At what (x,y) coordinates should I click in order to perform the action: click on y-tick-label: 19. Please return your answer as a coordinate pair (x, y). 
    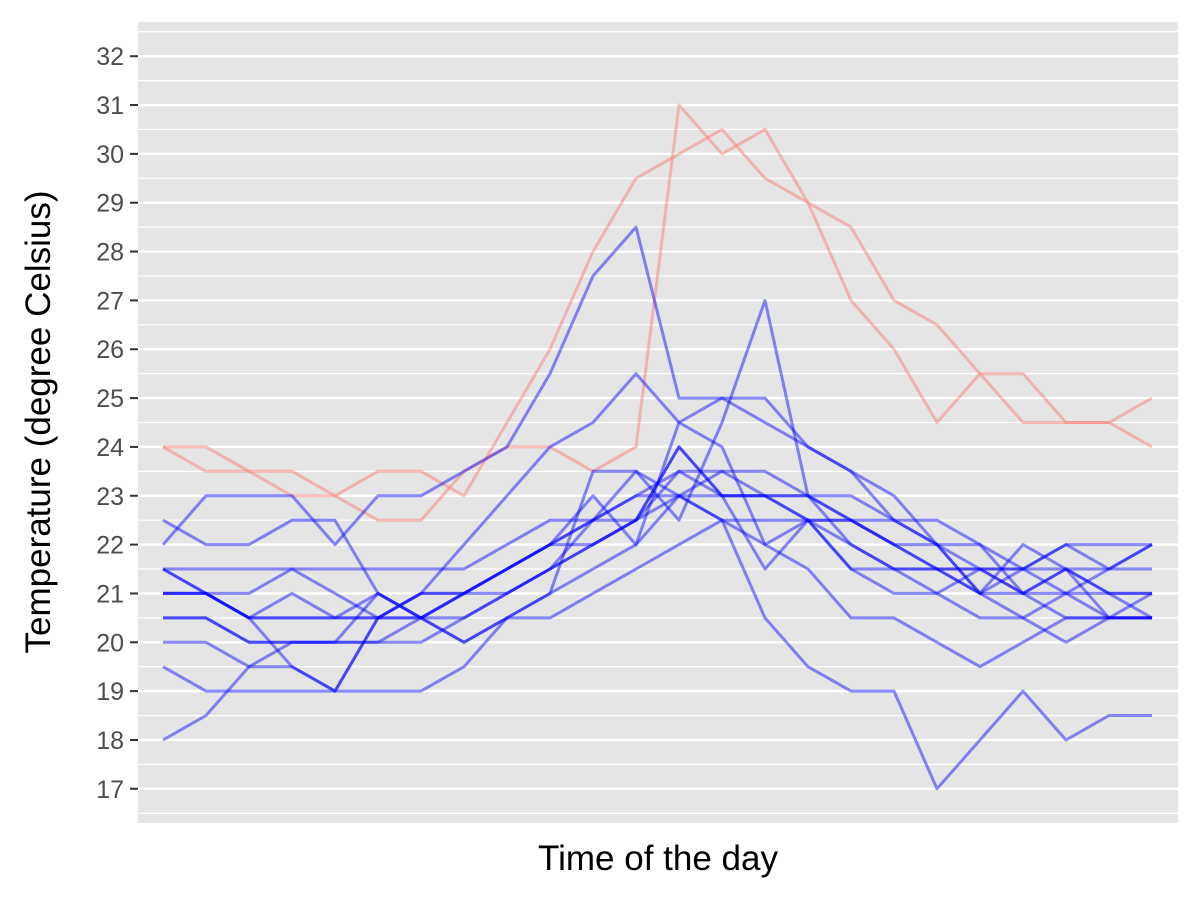
    Looking at the image, I should click on (110, 692).